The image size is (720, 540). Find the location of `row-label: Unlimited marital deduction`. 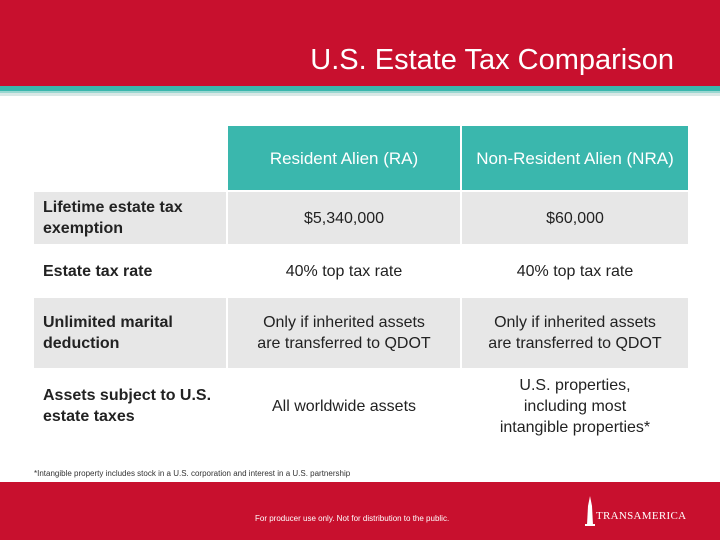

row-label: Unlimited marital deduction is located at coordinates (130, 333).